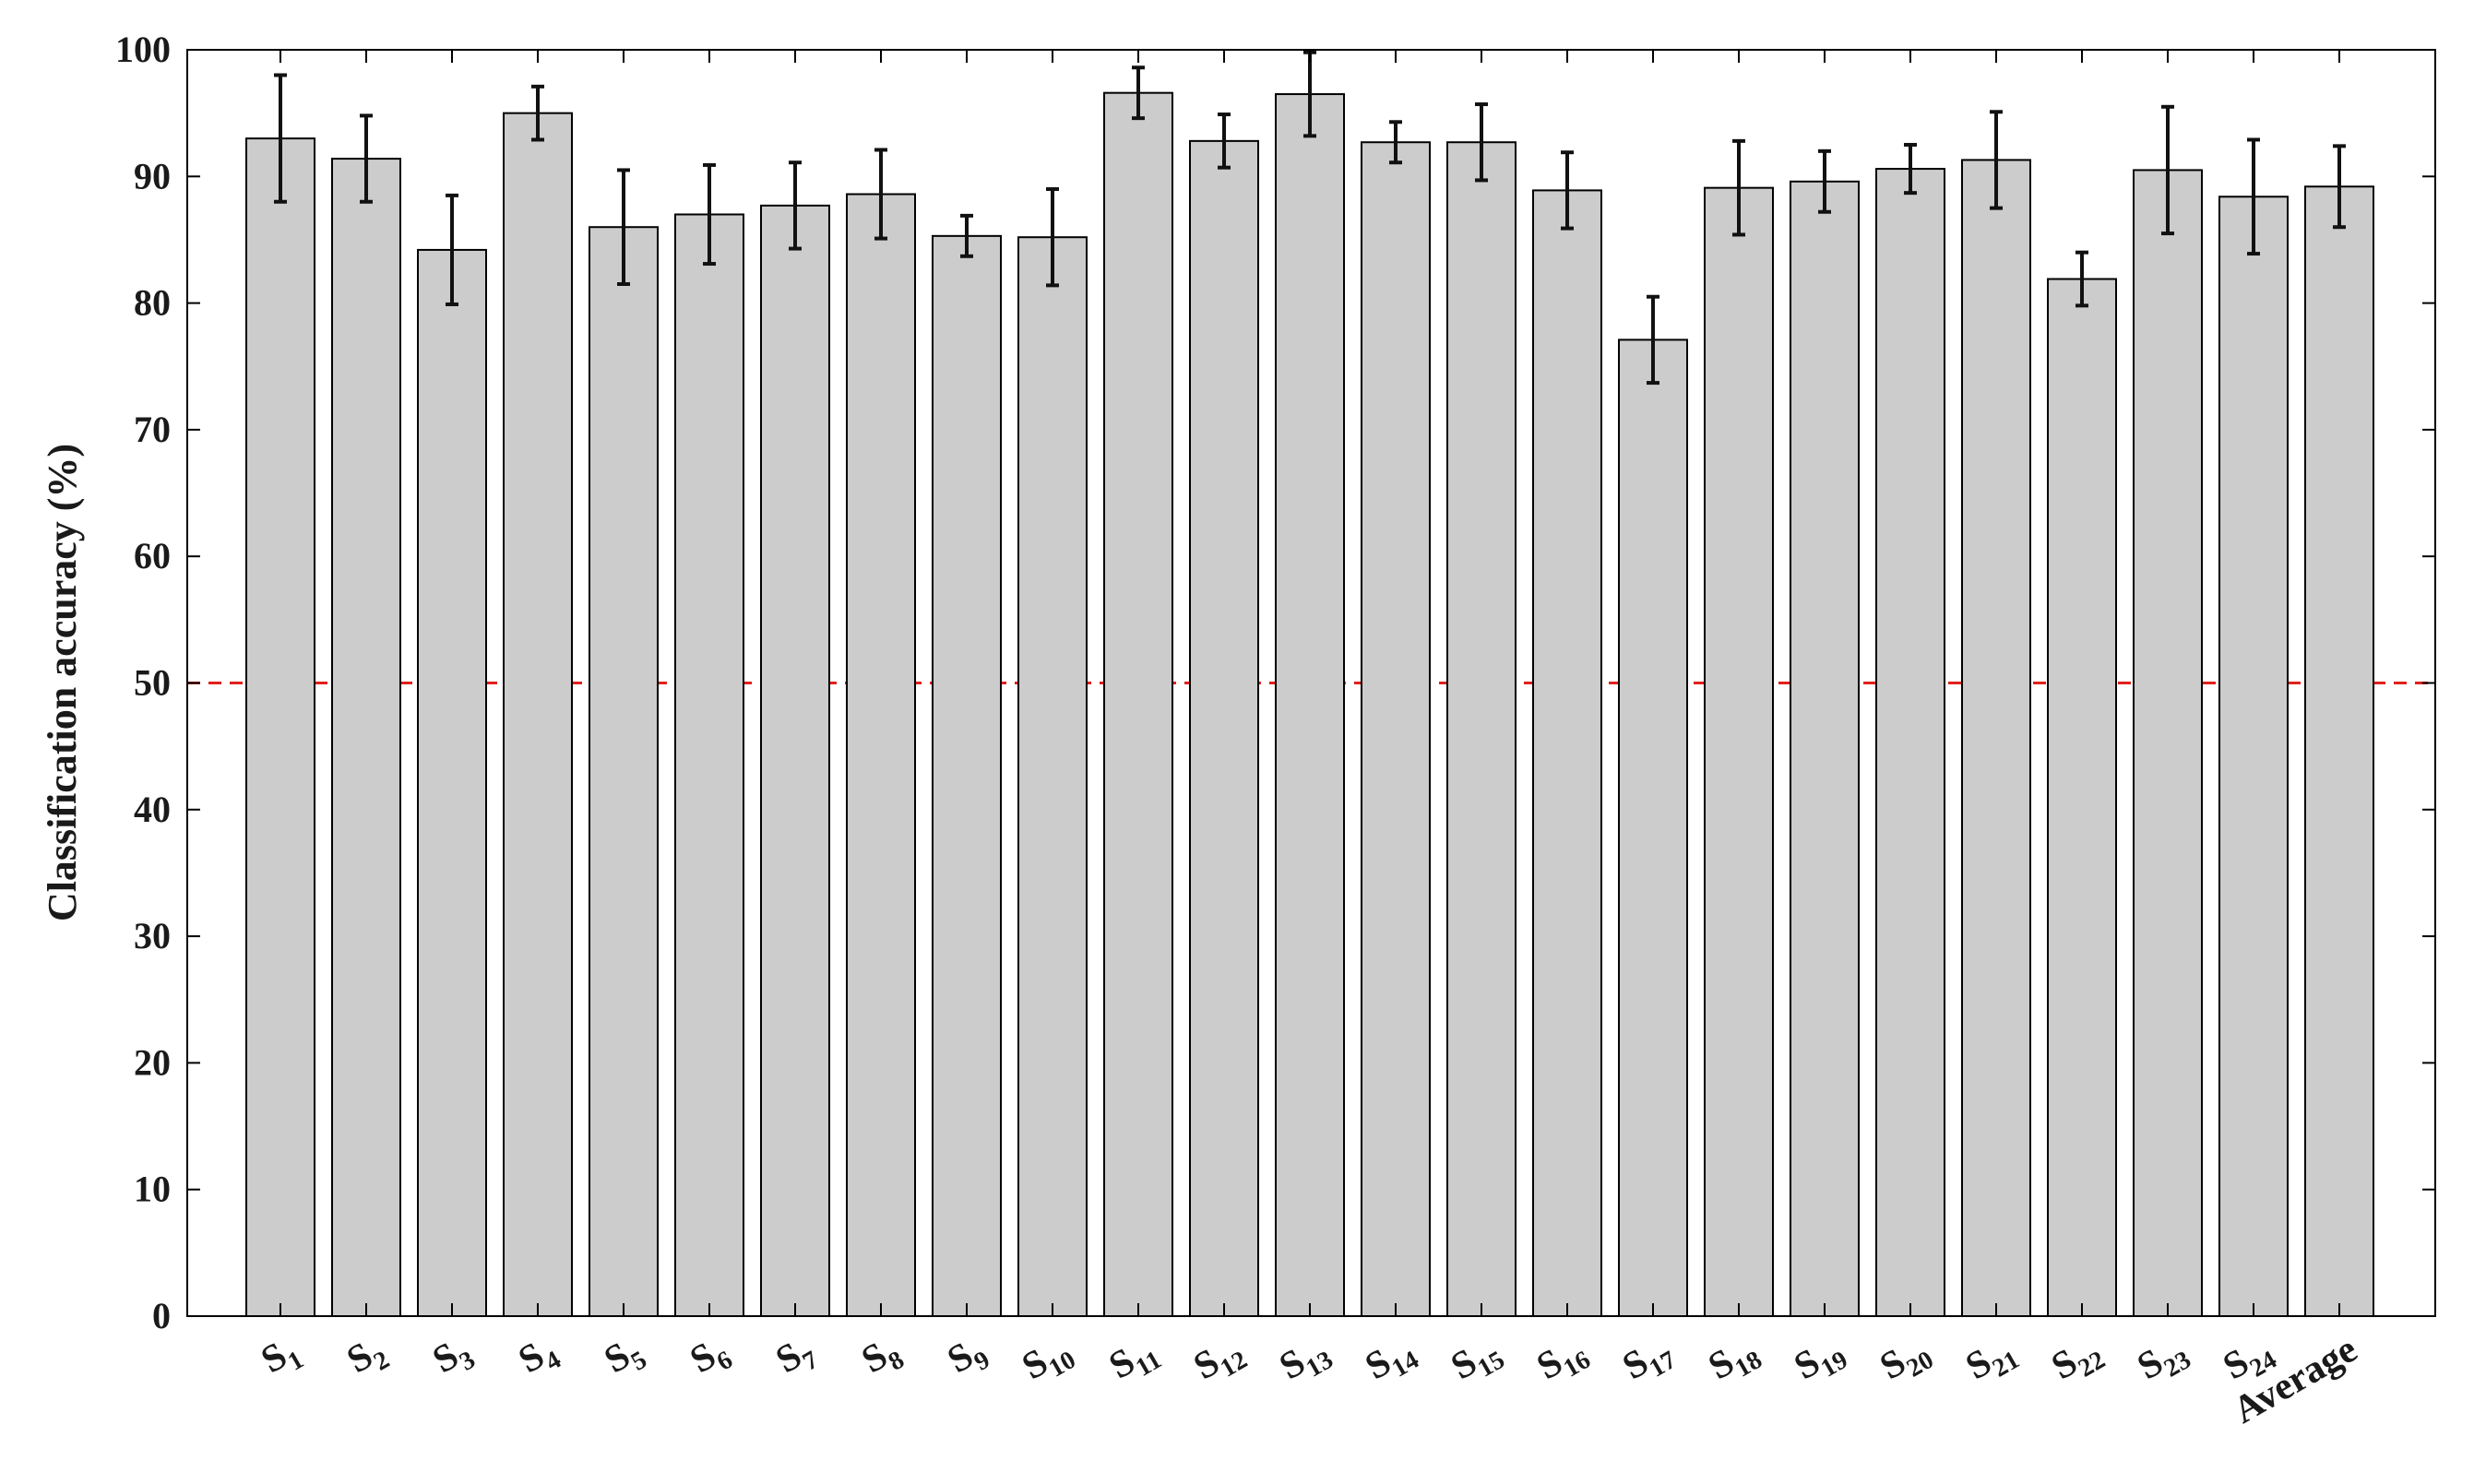 This screenshot has height=1484, width=2474. Describe the element at coordinates (882, 1358) in the screenshot. I see `x-tick-label: S8` at that location.